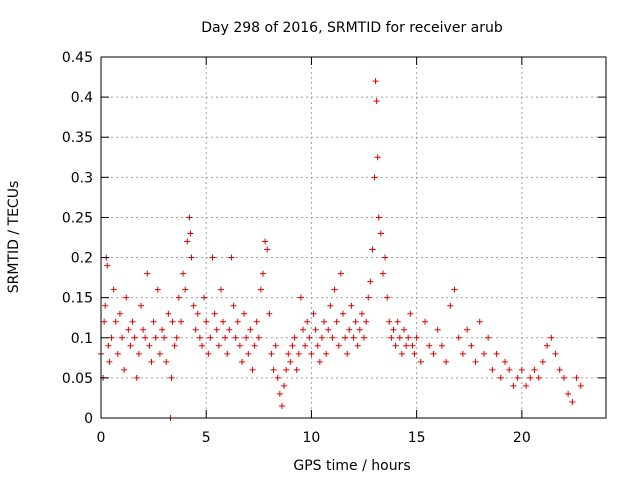 This screenshot has width=640, height=480. Describe the element at coordinates (351, 466) in the screenshot. I see `x-axis-label: GPS time / hours` at that location.